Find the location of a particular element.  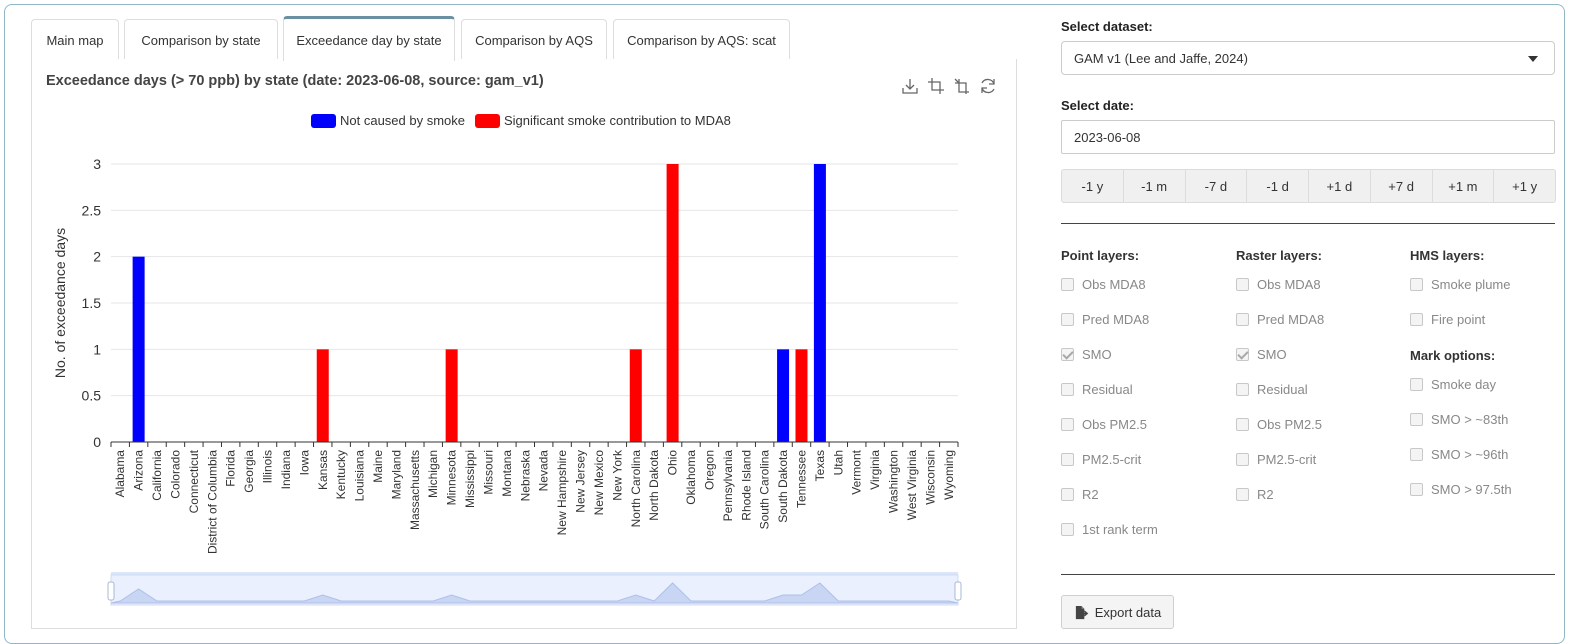

point-obs-pm2-5-checkbox-row: Obs PM2.5 is located at coordinates (1104, 424).